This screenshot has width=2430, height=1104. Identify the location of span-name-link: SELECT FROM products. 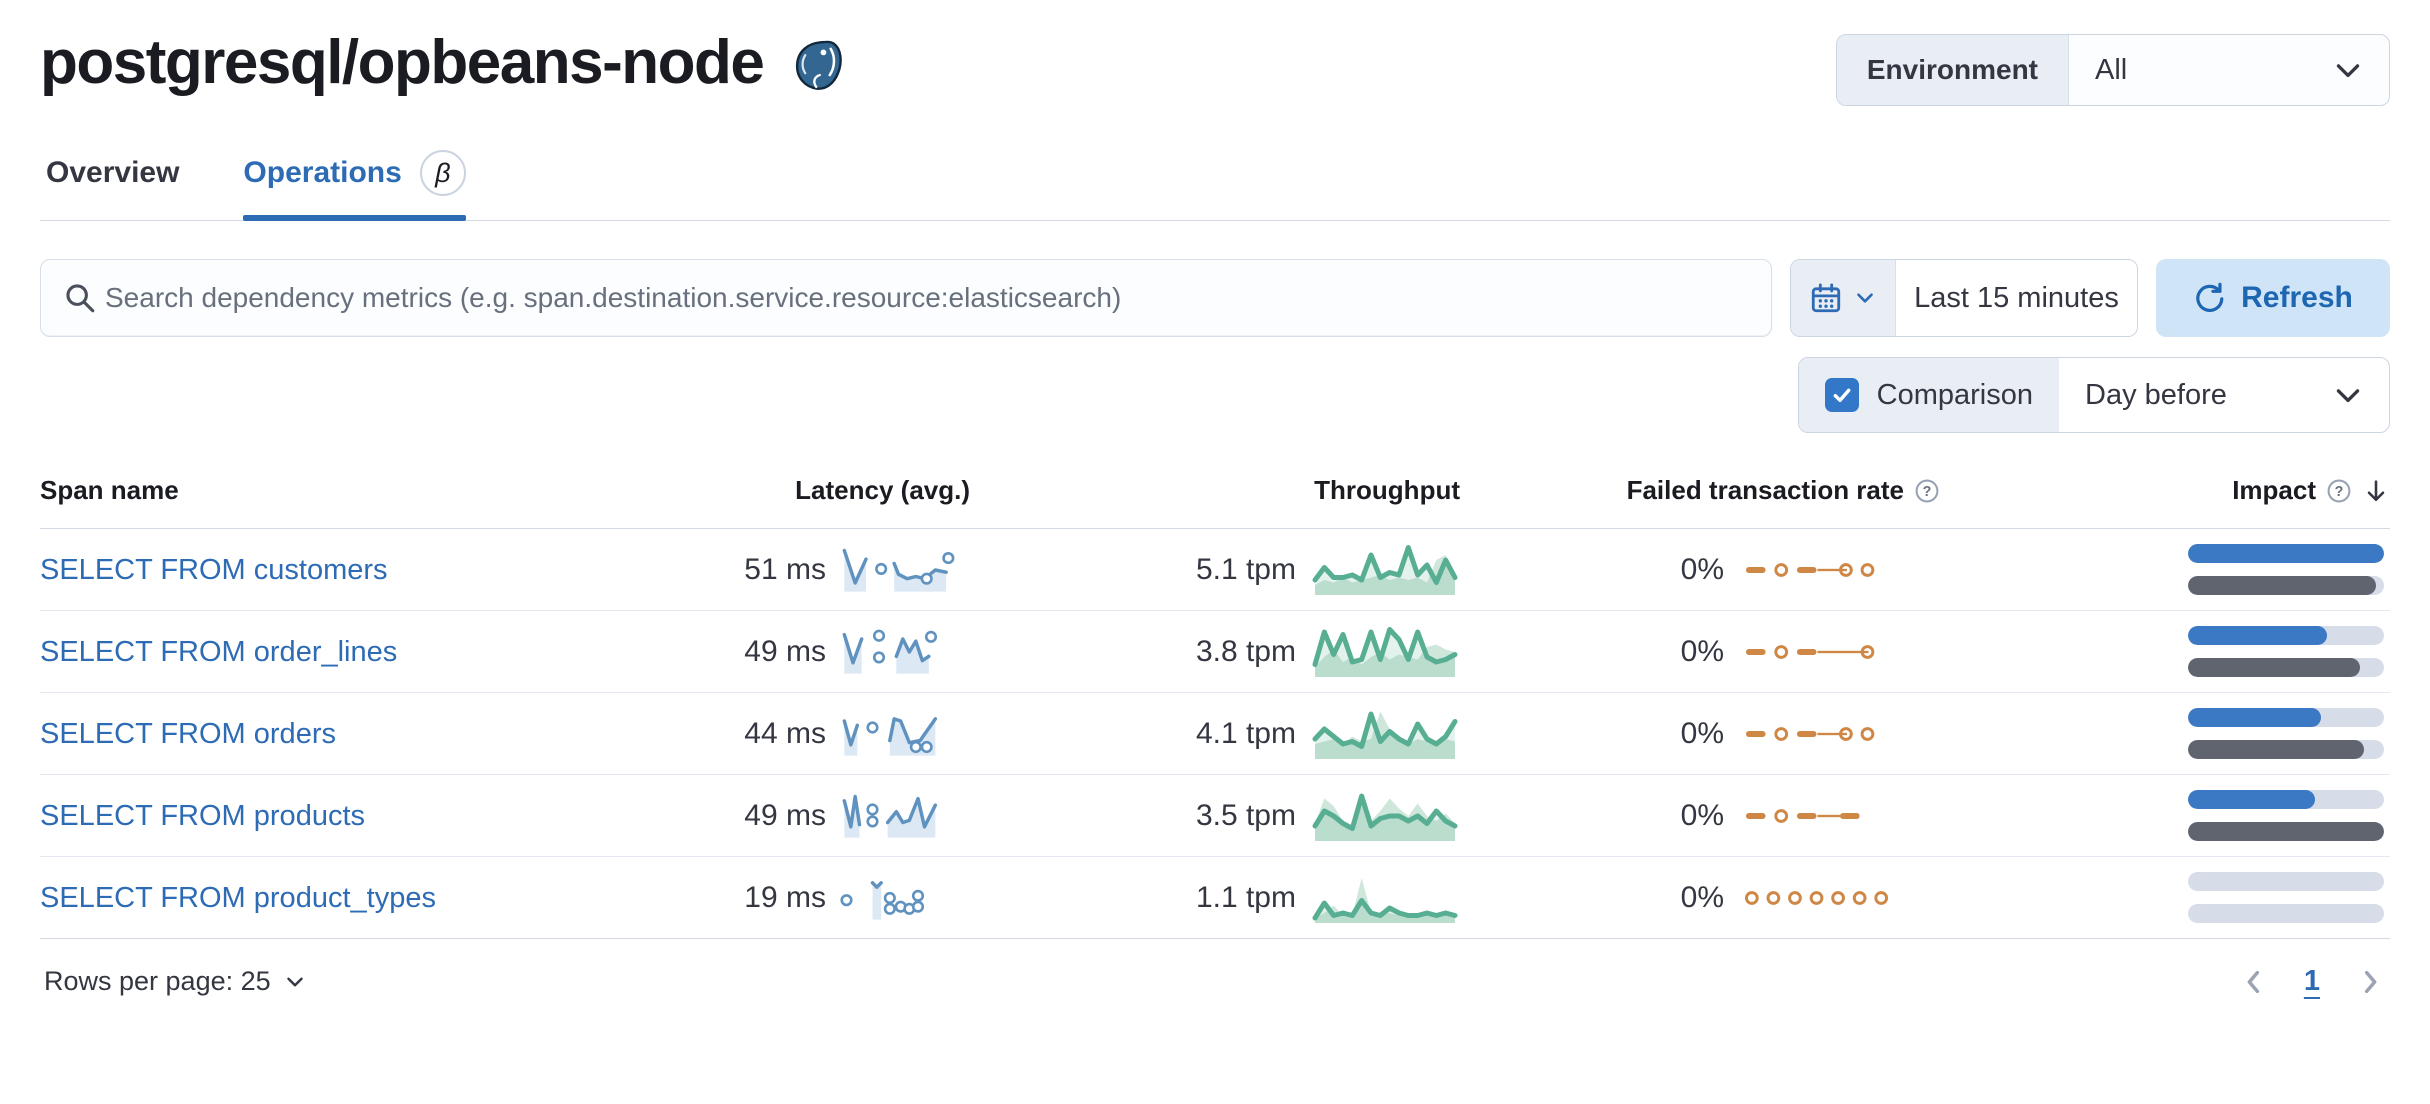
(203, 815).